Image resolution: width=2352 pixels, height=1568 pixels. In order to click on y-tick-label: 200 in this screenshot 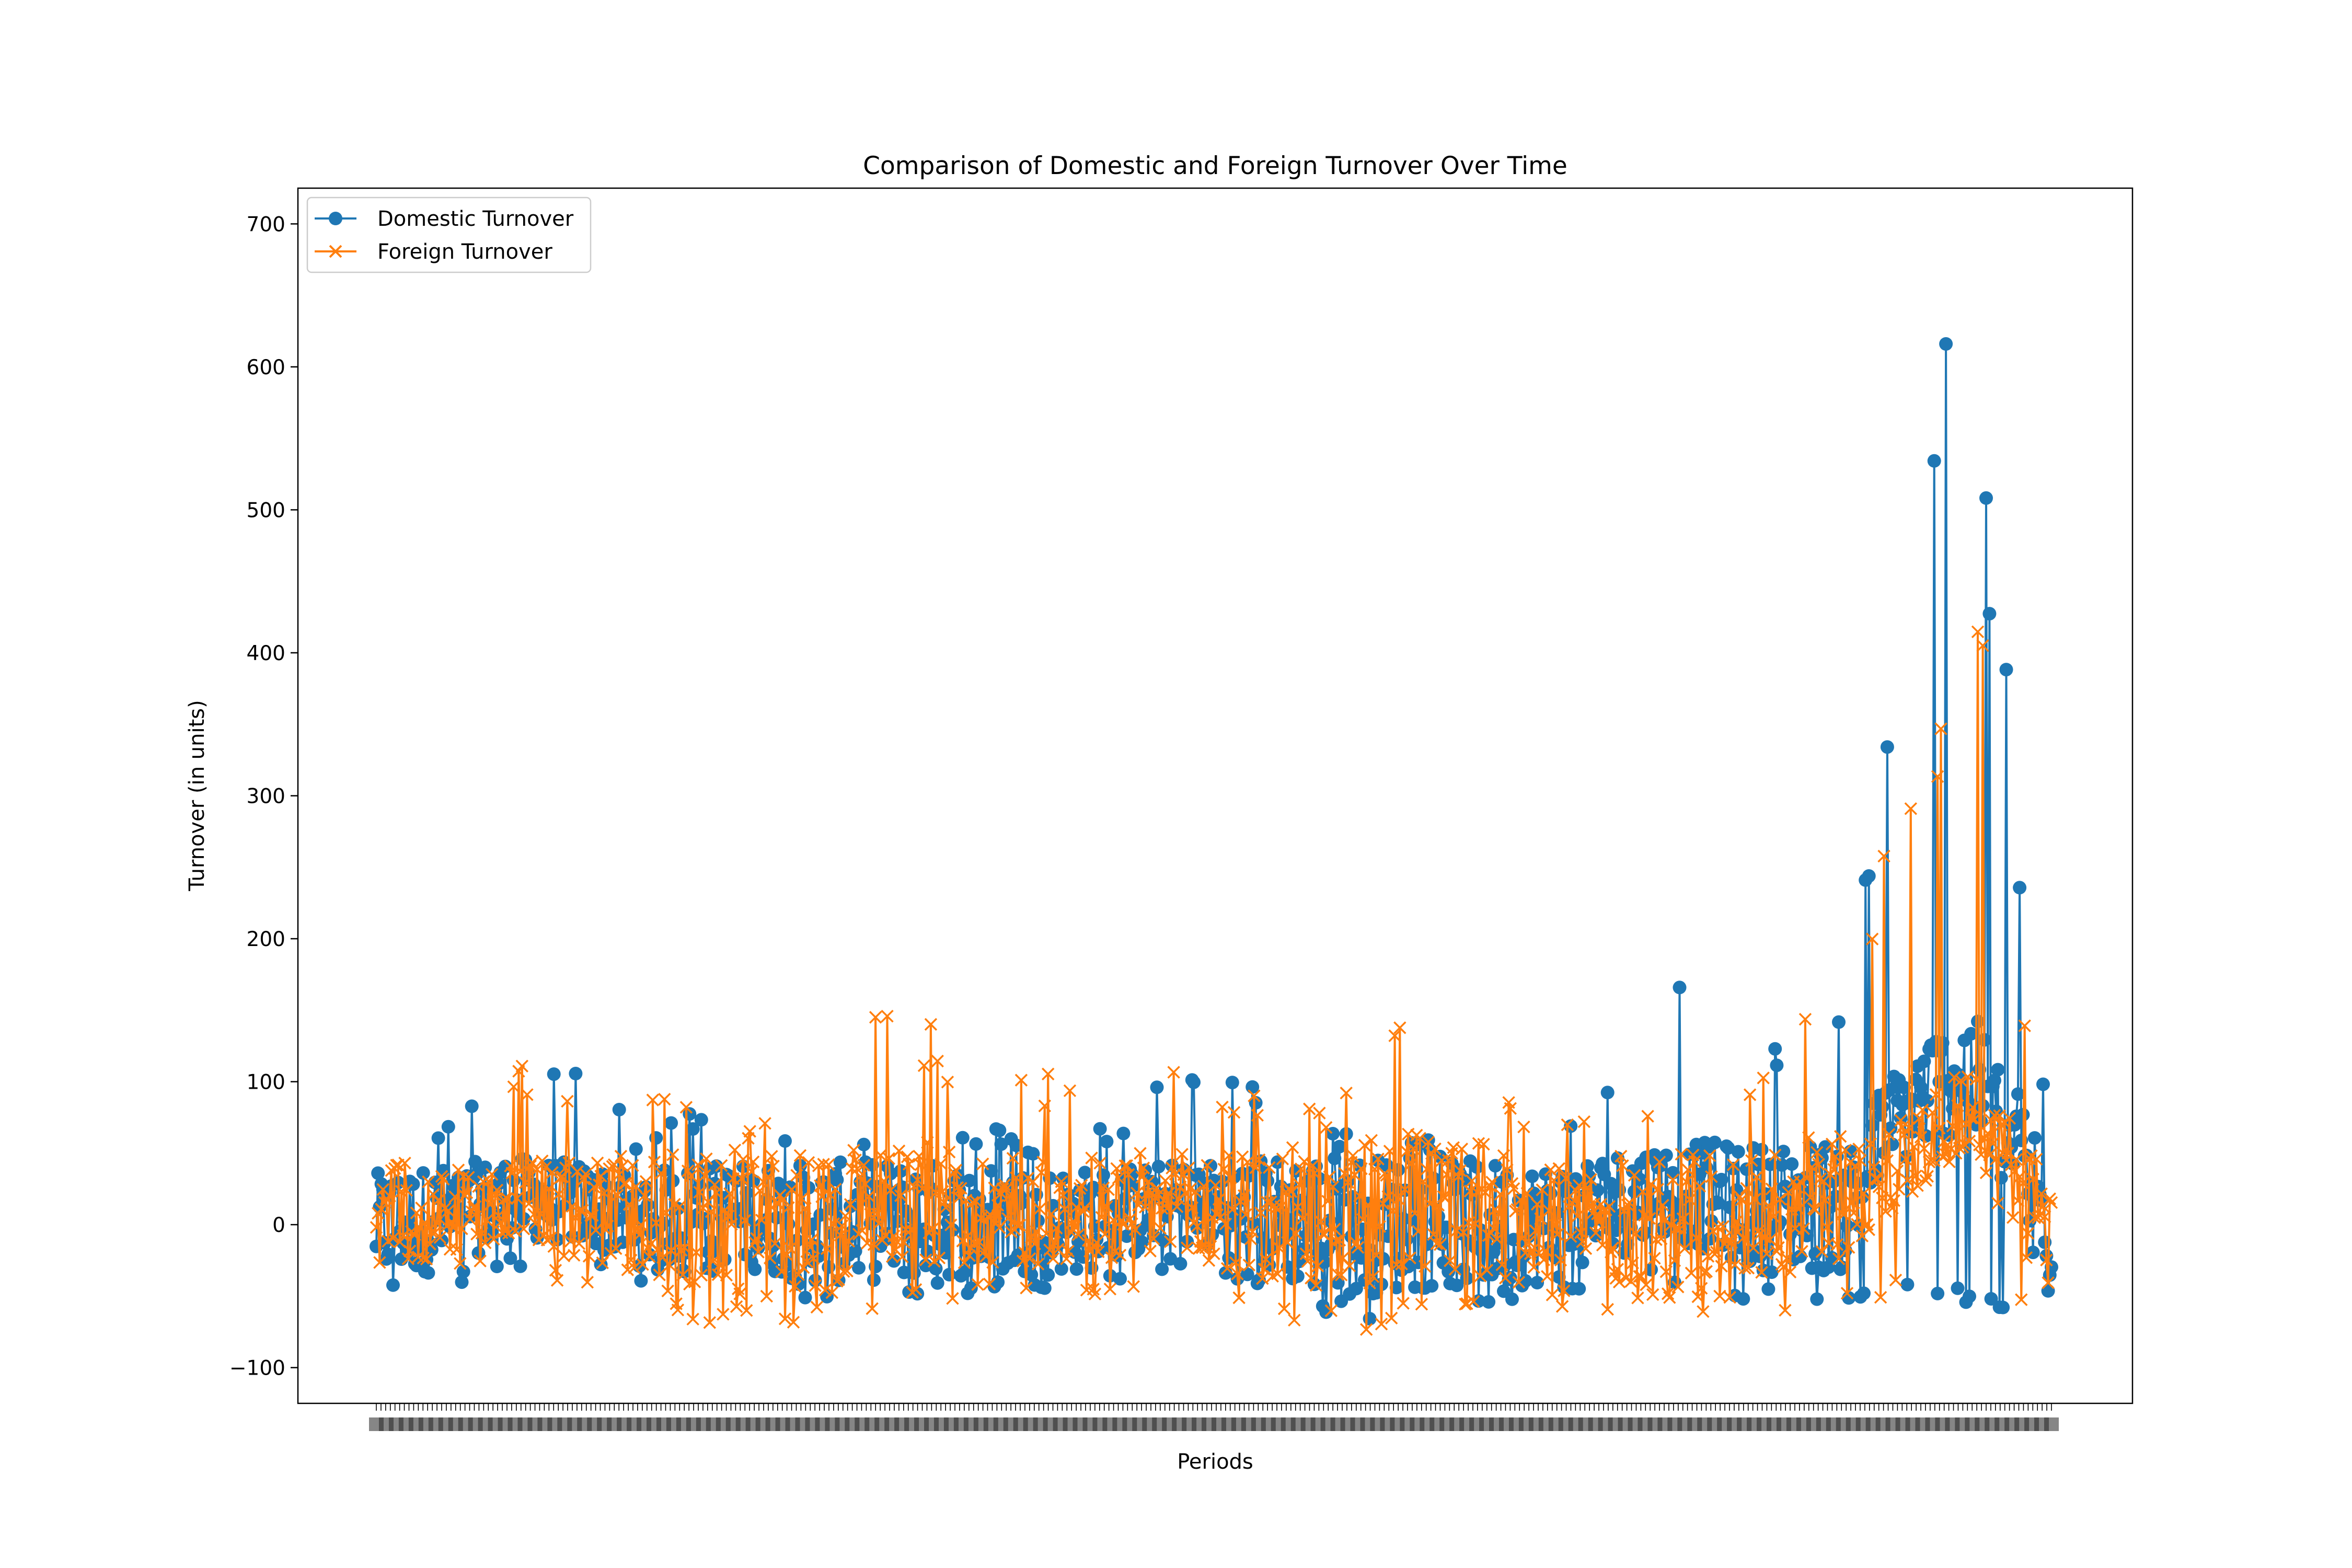, I will do `click(266, 939)`.